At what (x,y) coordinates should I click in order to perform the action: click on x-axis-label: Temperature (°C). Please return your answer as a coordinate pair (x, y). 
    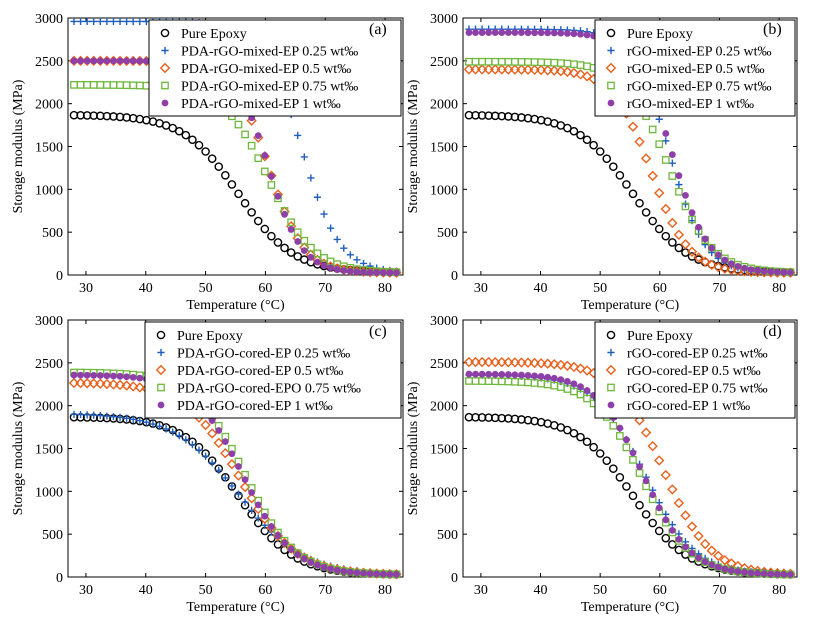
    Looking at the image, I should click on (630, 305).